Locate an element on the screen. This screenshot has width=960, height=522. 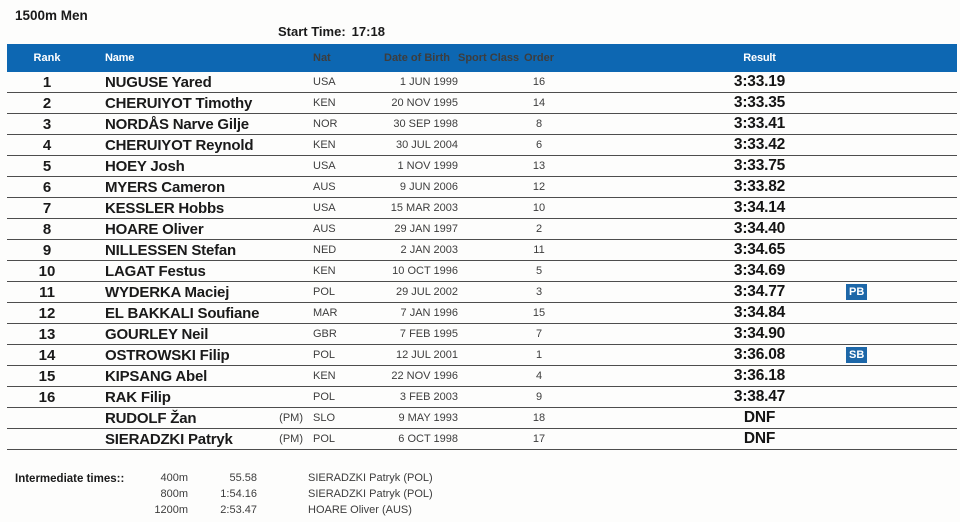
name-cell: RAK Filip is located at coordinates (138, 397).